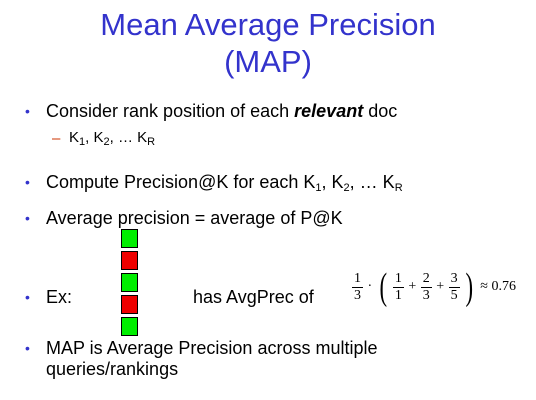  I want to click on paren-open: (, so click(383, 287).